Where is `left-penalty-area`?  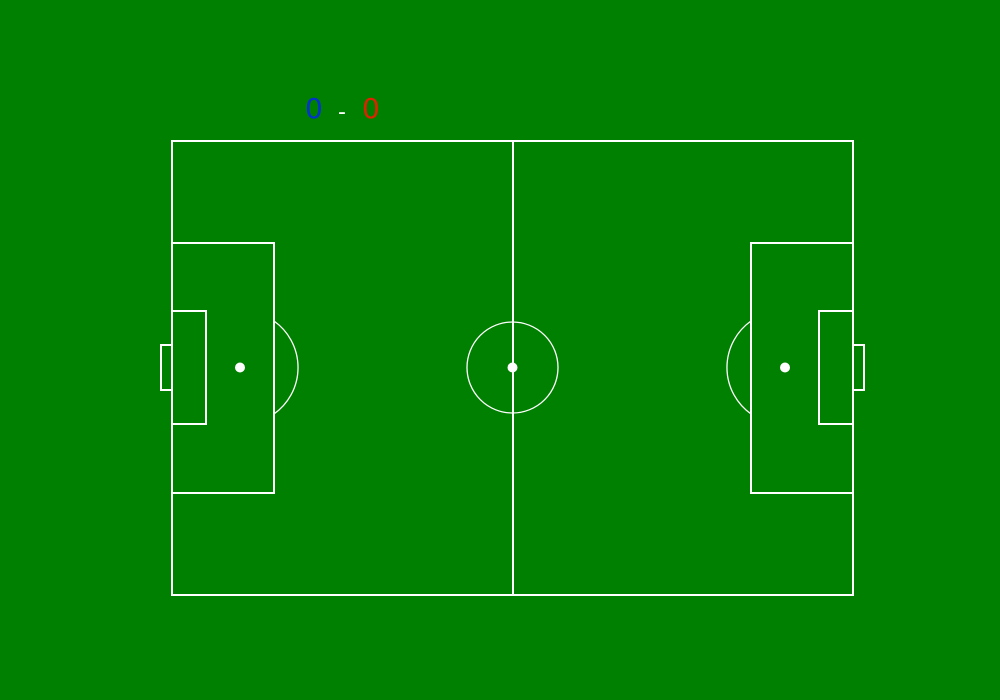 left-penalty-area is located at coordinates (223, 368).